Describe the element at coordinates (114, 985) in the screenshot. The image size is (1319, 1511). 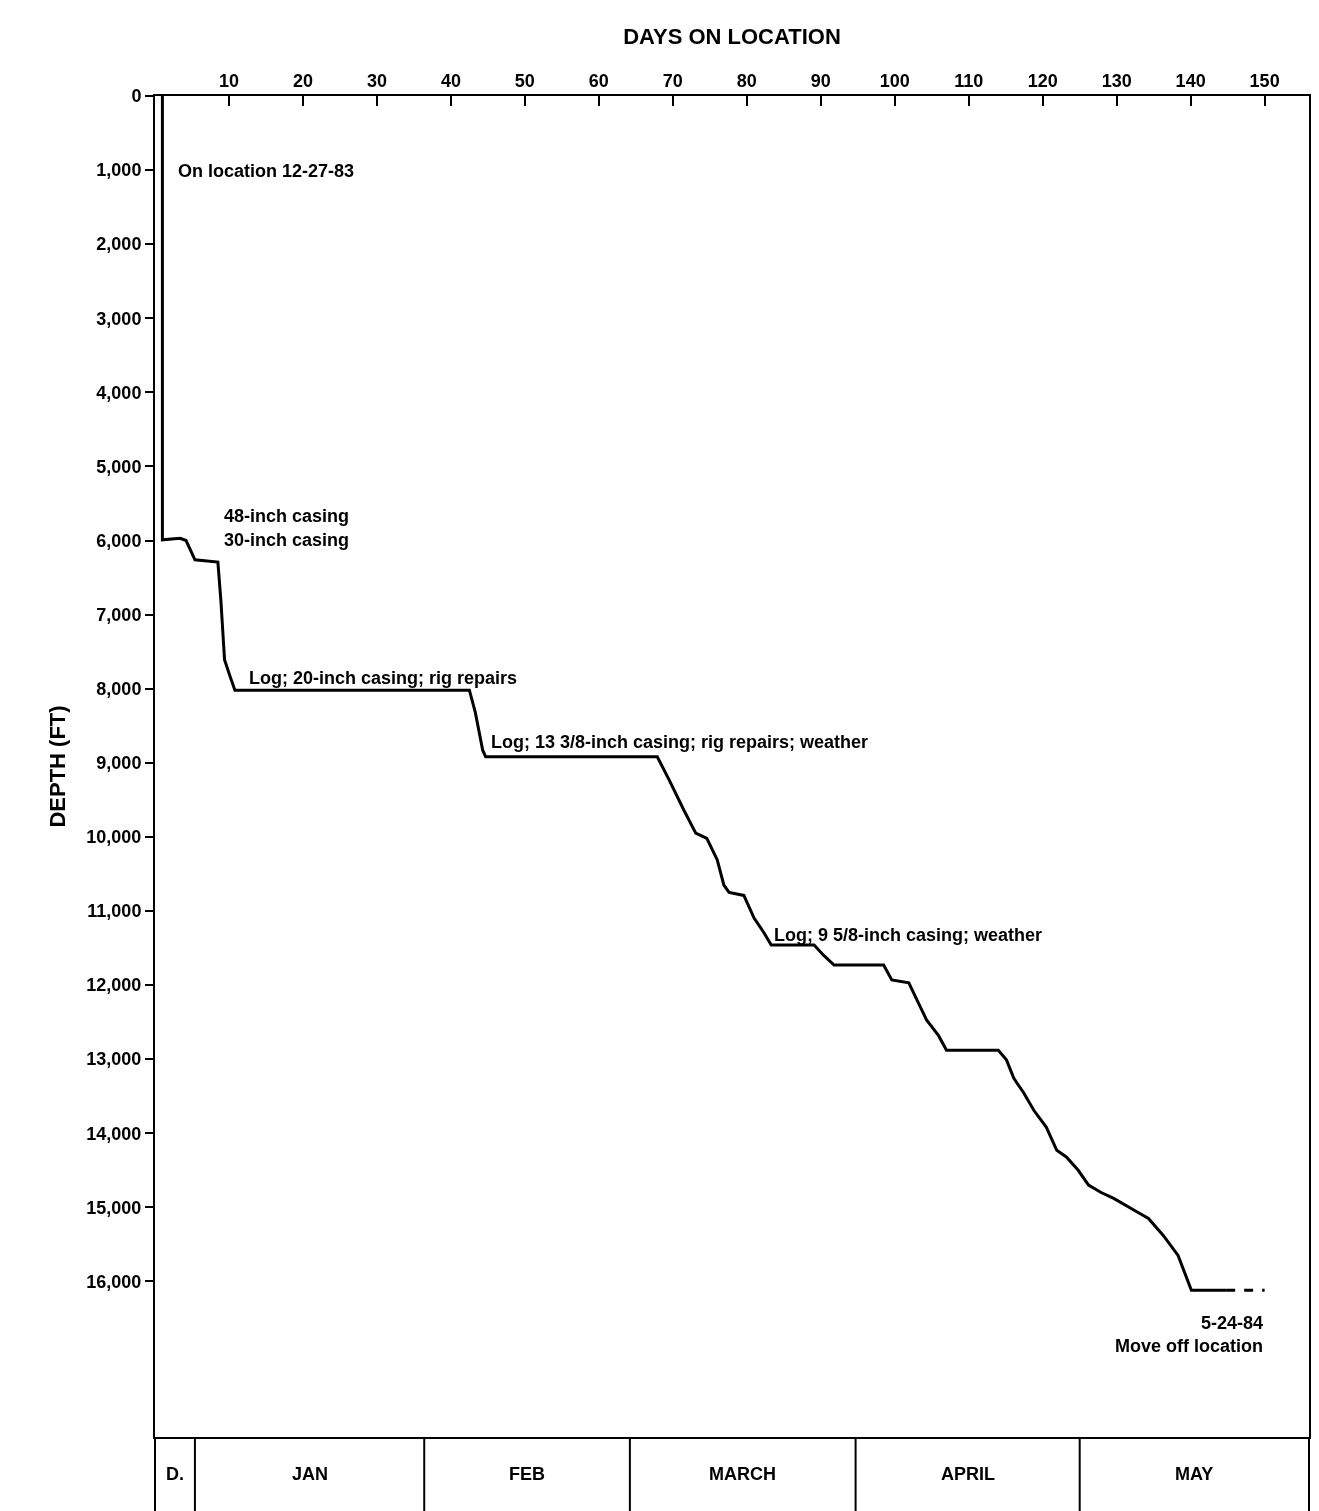
I see `y-tick-label: 12,000` at that location.